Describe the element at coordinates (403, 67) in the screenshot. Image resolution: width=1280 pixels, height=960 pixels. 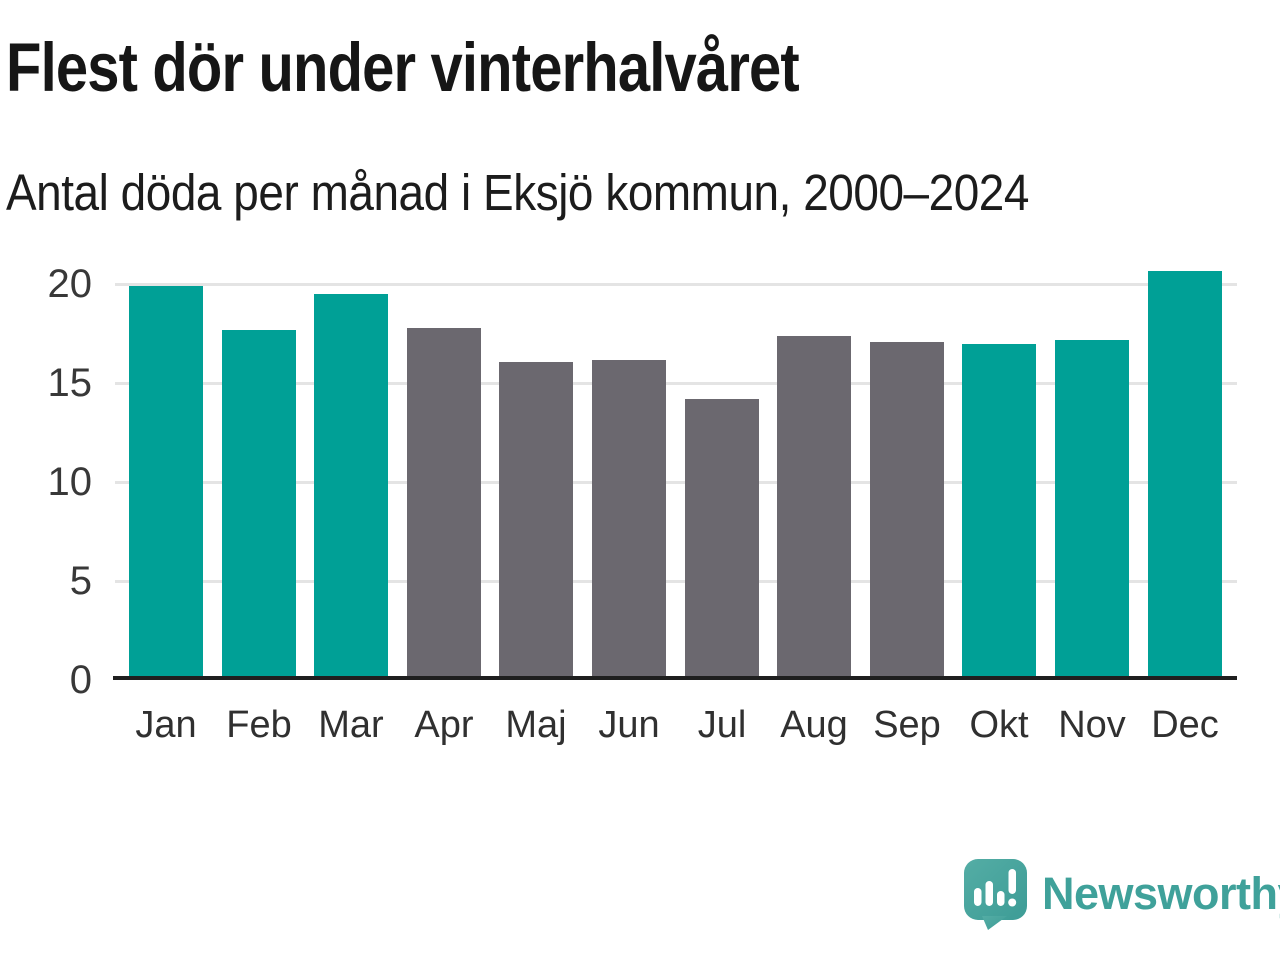
I see `chart-title: Flest dör under vinterhalvåret` at that location.